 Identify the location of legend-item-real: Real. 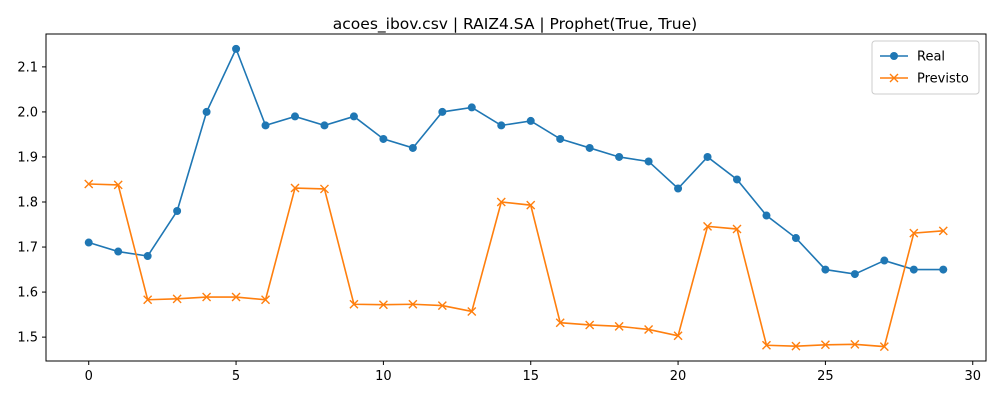
(912, 57).